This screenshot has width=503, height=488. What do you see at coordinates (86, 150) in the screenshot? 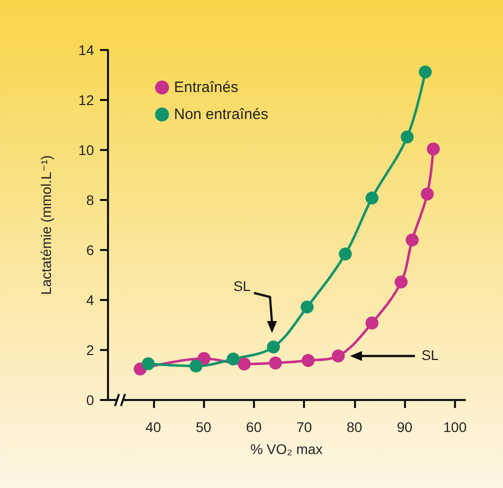
I see `y-tick-label: 10` at bounding box center [86, 150].